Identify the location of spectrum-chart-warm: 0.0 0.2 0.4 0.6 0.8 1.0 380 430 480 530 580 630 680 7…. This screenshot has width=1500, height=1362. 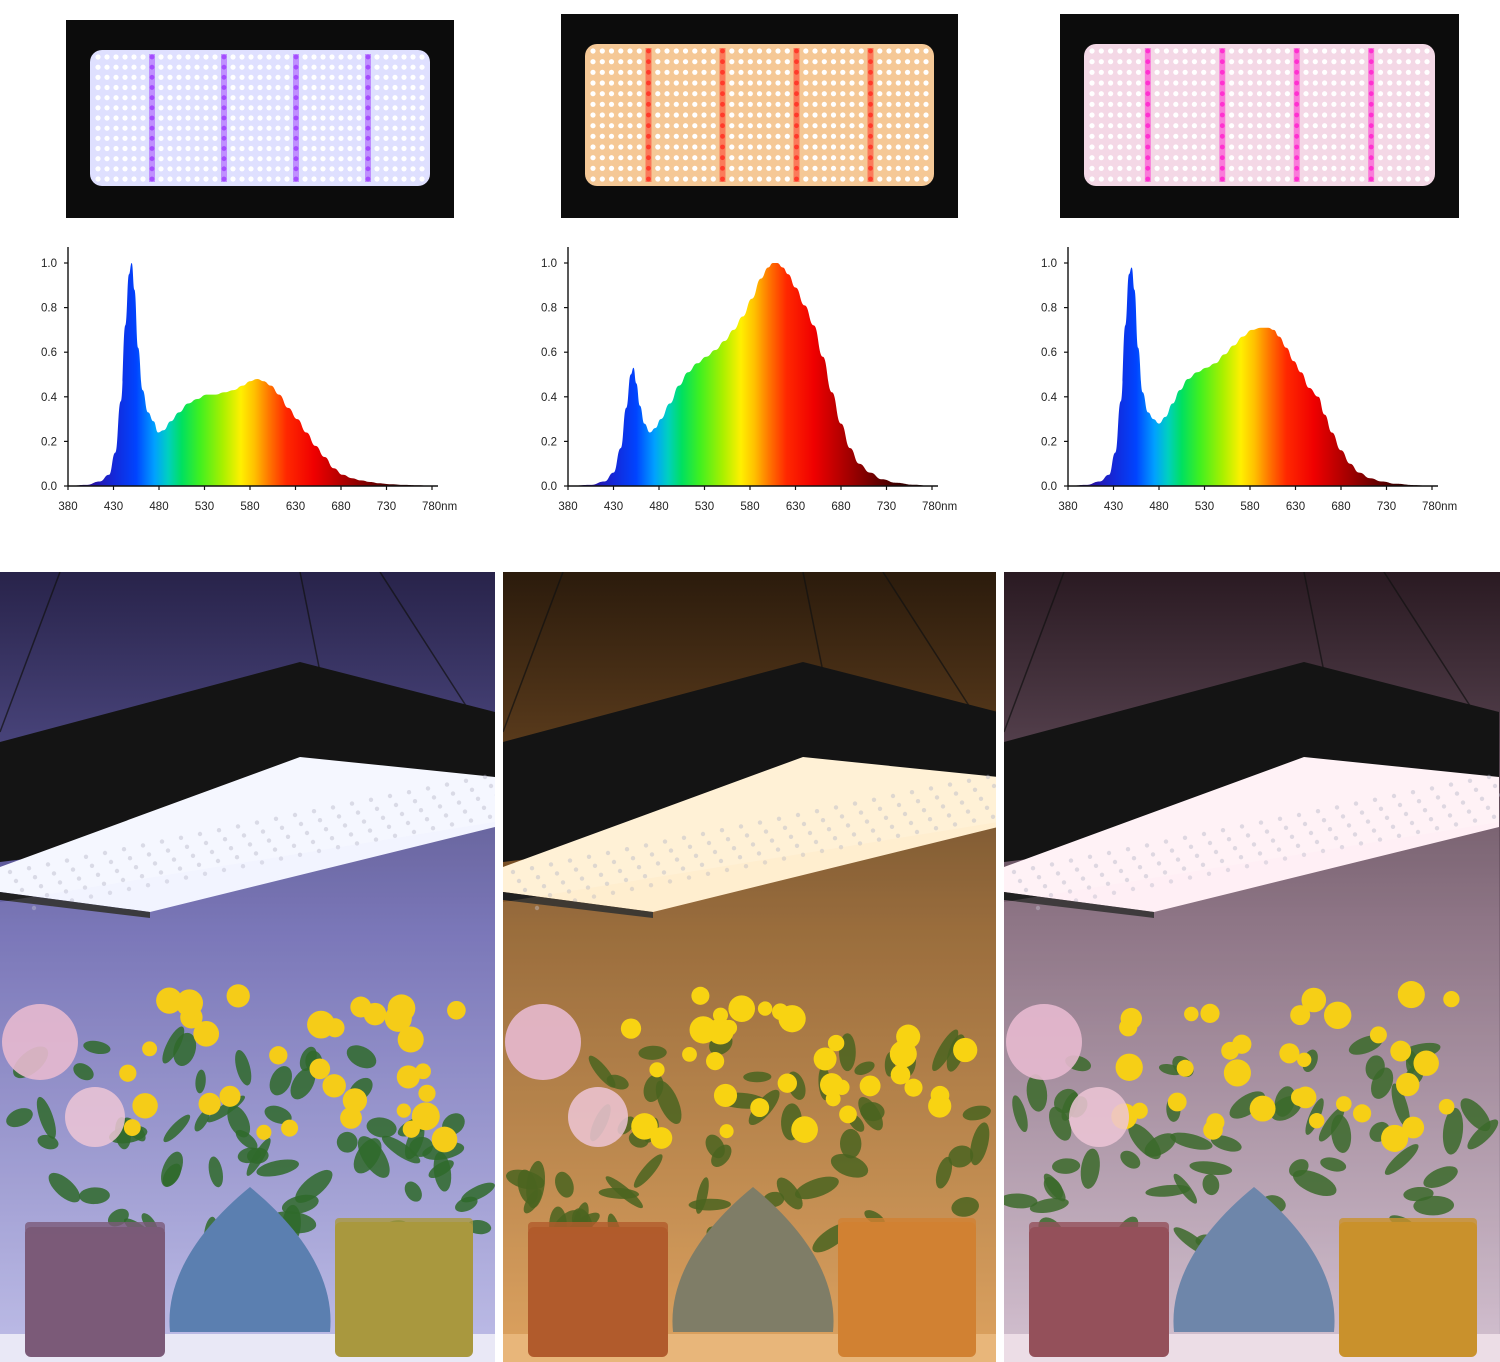
(742, 380).